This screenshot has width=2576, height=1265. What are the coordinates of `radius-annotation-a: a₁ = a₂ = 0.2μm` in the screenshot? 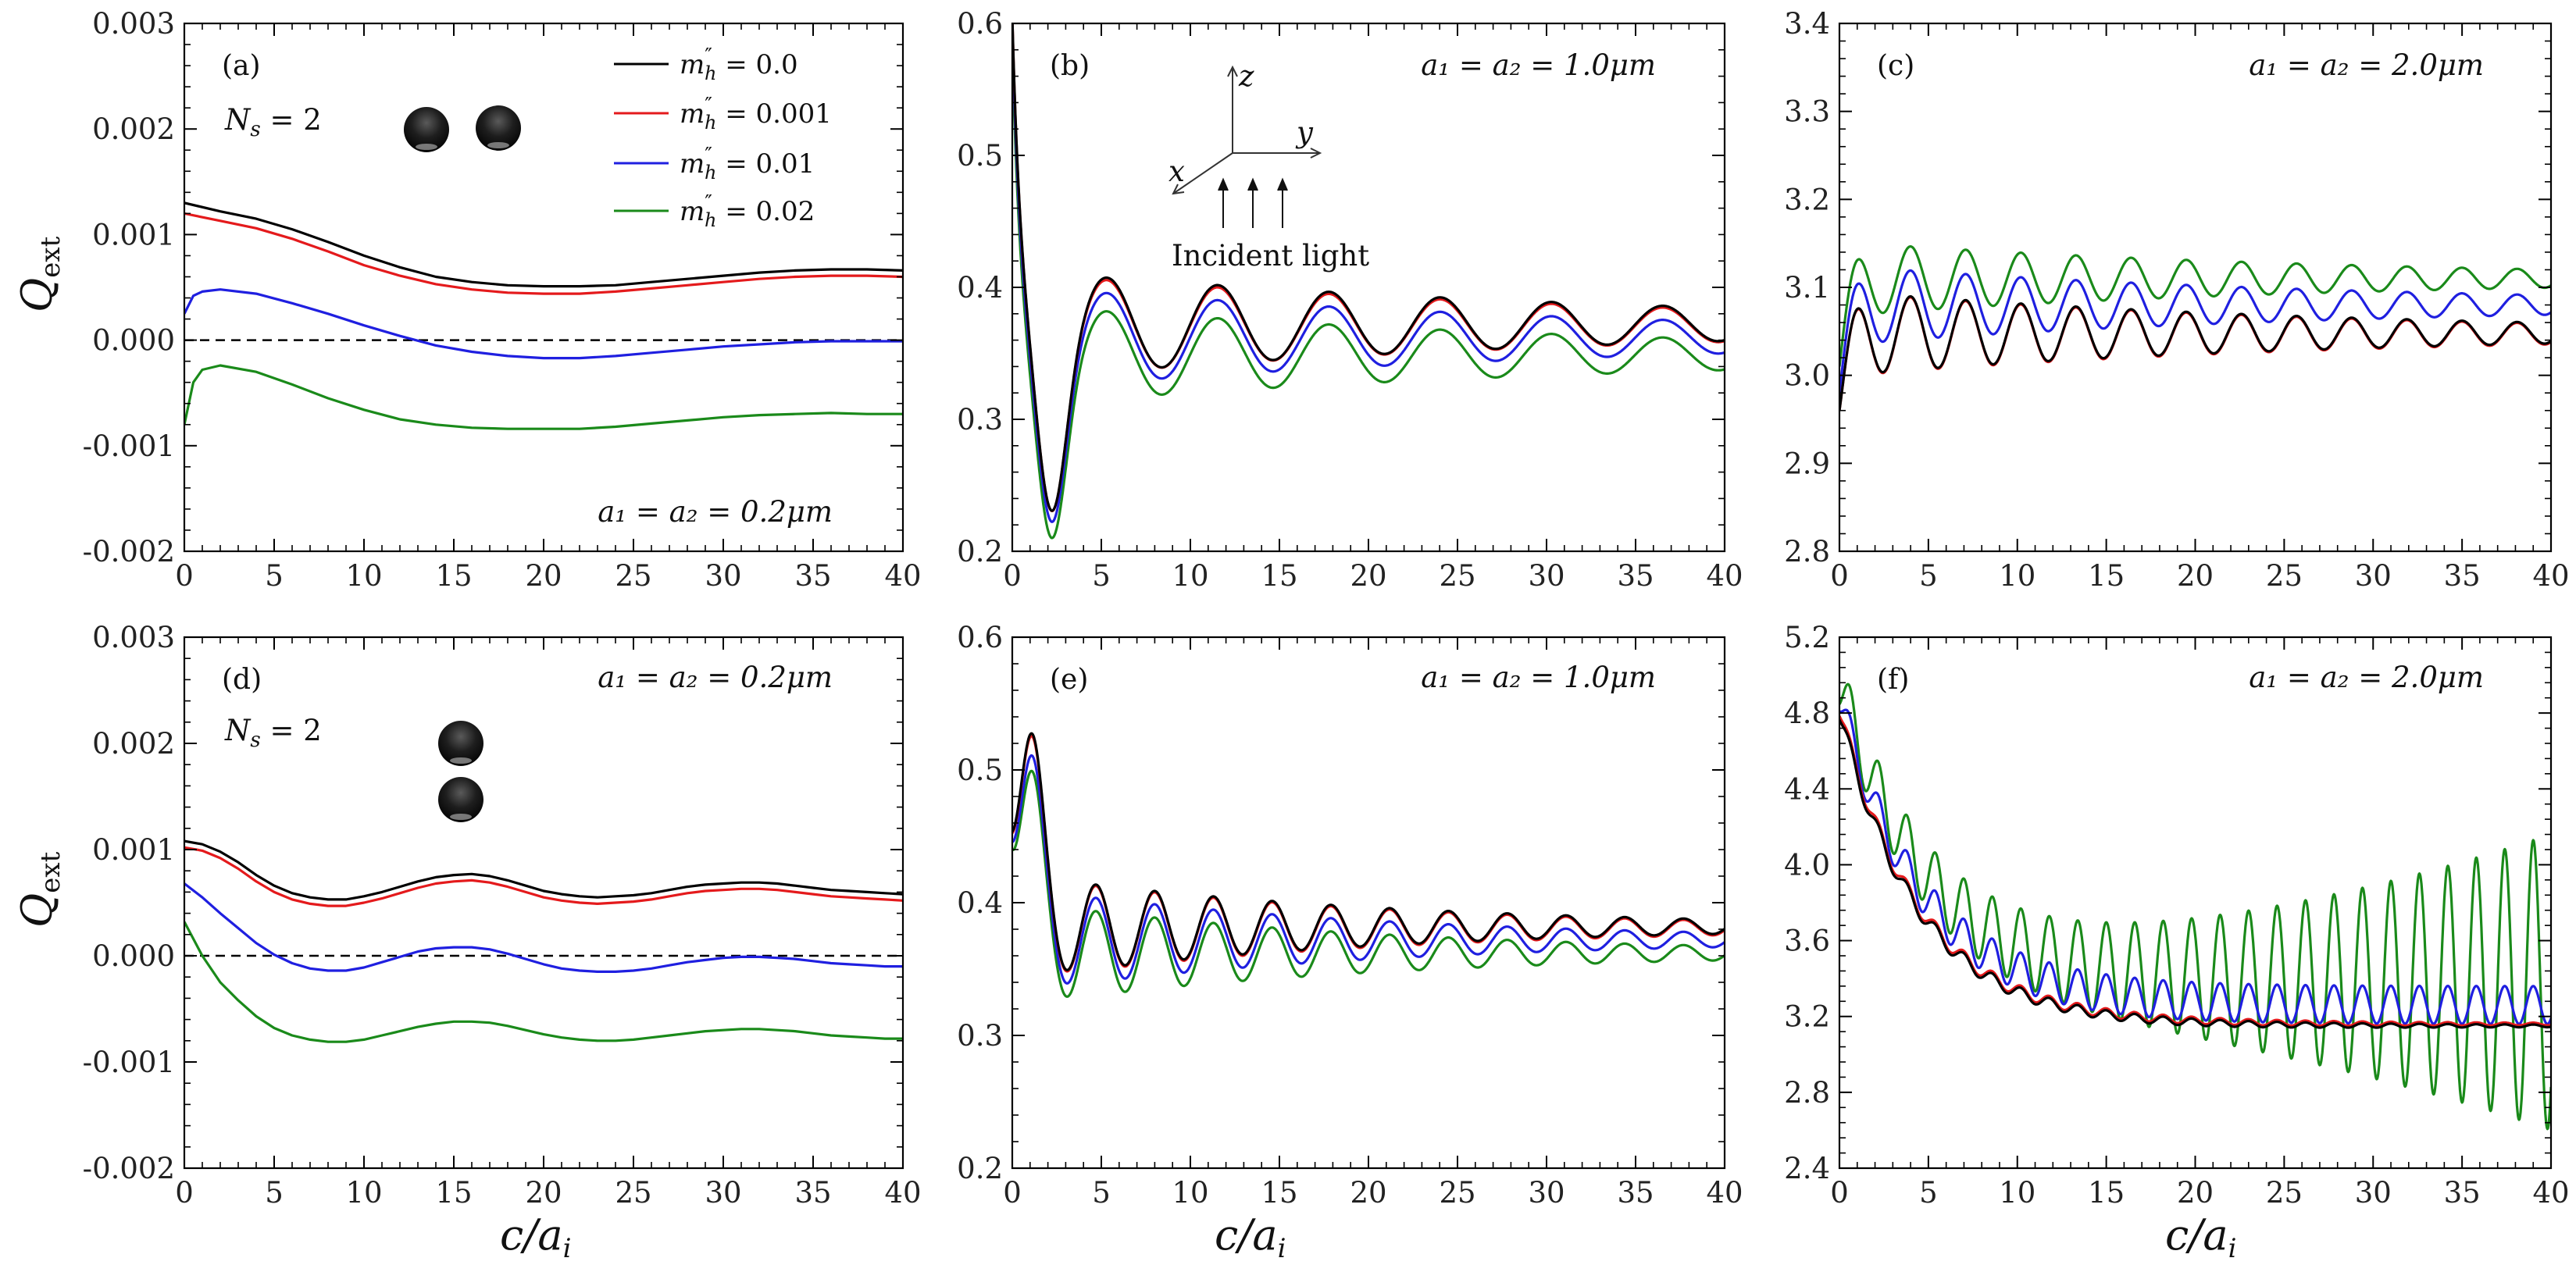 It's located at (715, 512).